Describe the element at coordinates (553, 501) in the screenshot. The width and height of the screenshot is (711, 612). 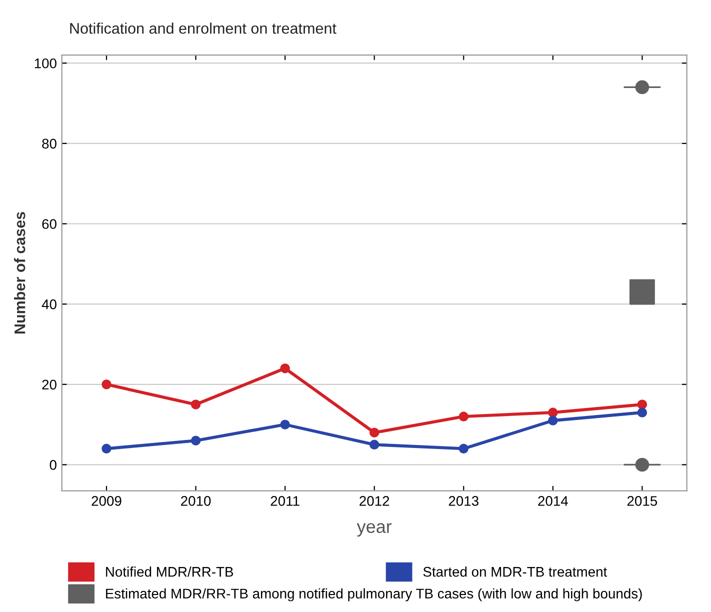
I see `x-tick-label: 2014` at that location.